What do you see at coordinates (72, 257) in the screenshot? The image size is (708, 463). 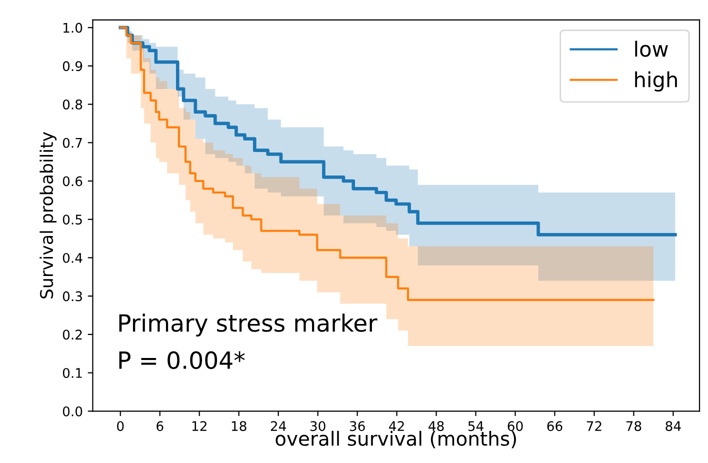 I see `y-tick-label: 0.4` at bounding box center [72, 257].